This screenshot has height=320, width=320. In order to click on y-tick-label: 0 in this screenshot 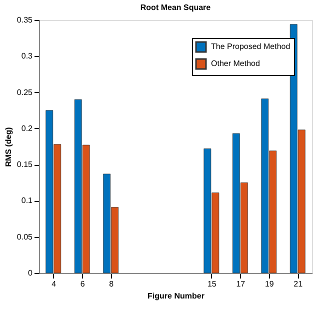, I will do `click(31, 273)`.